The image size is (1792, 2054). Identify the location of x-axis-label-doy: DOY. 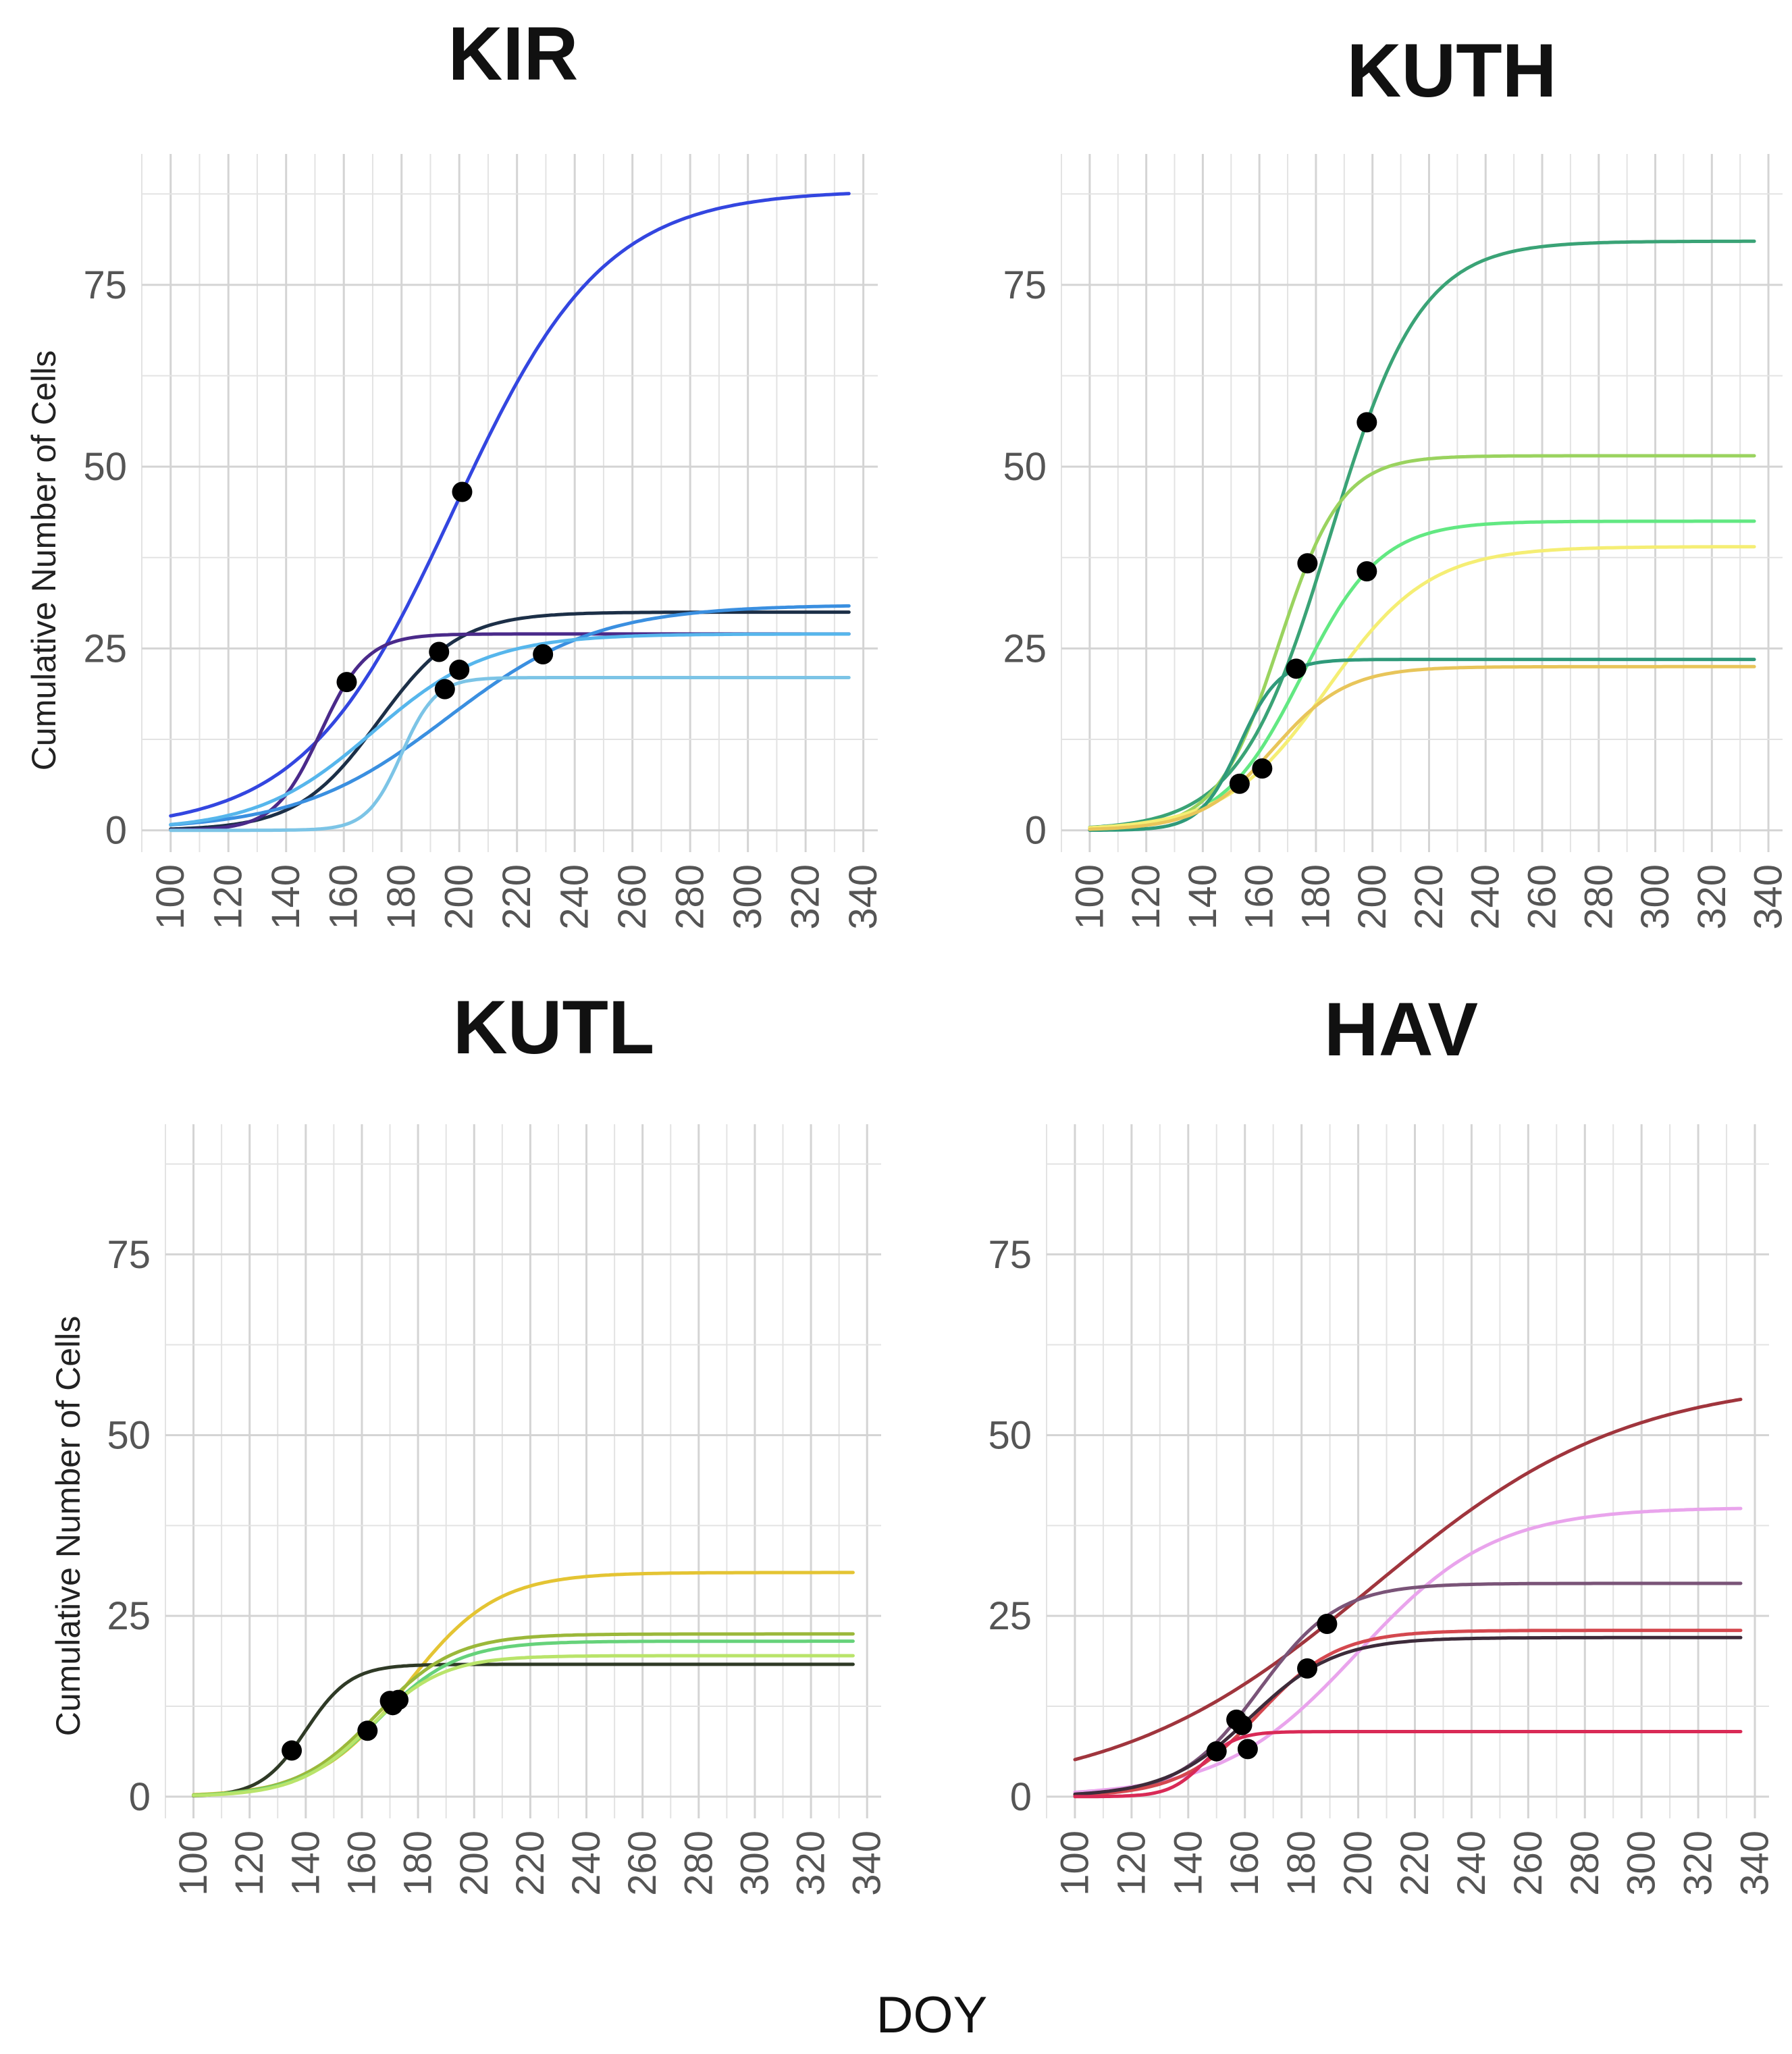
(932, 2015).